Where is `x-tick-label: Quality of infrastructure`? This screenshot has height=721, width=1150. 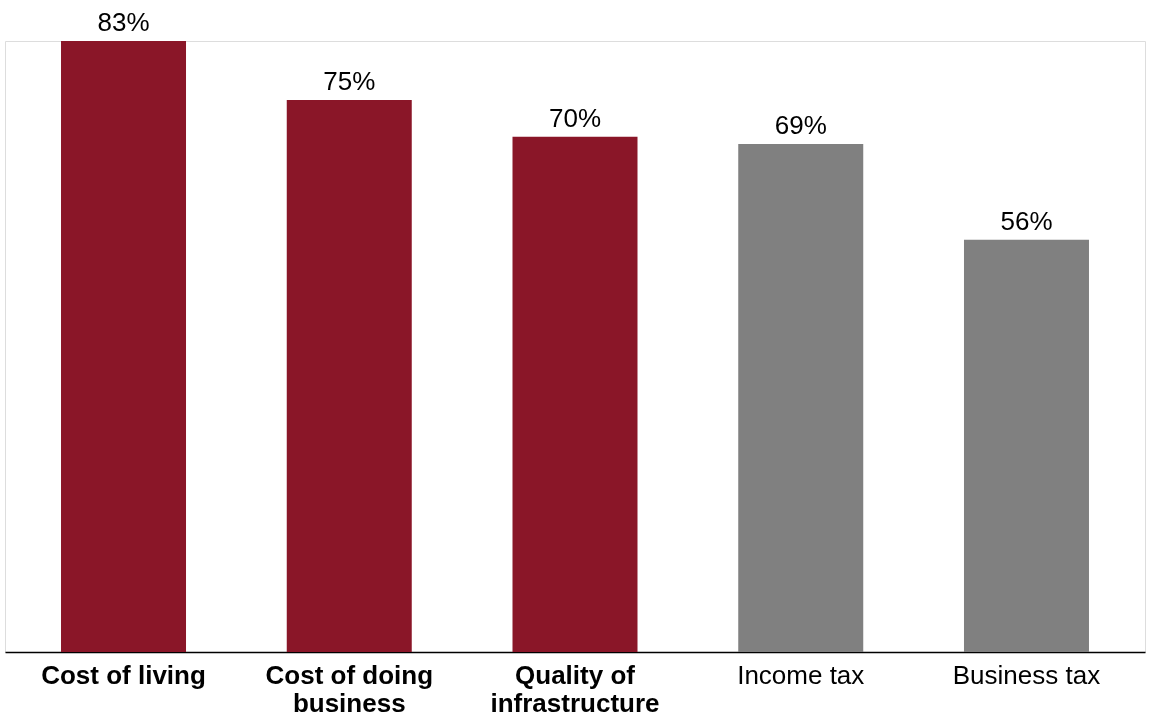 x-tick-label: Quality of infrastructure is located at coordinates (575, 688).